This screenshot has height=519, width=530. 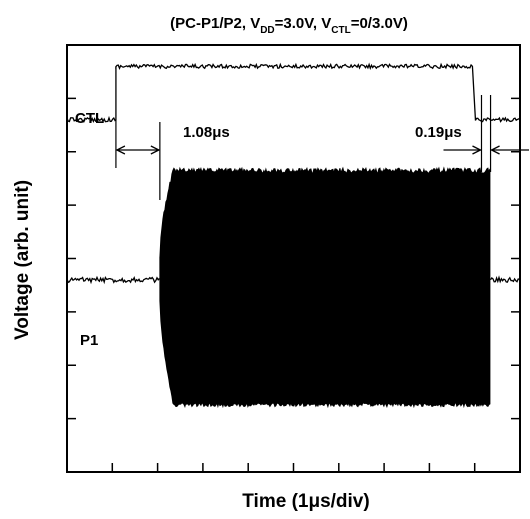 What do you see at coordinates (89, 340) in the screenshot?
I see `series-label-p1: P1` at bounding box center [89, 340].